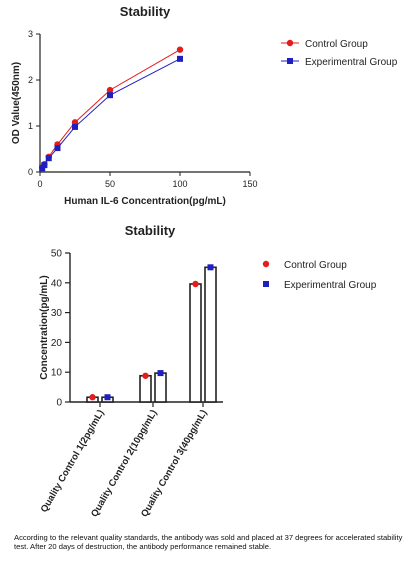 The height and width of the screenshot is (575, 411). What do you see at coordinates (57, 254) in the screenshot?
I see `y-tick-label: 50` at bounding box center [57, 254].